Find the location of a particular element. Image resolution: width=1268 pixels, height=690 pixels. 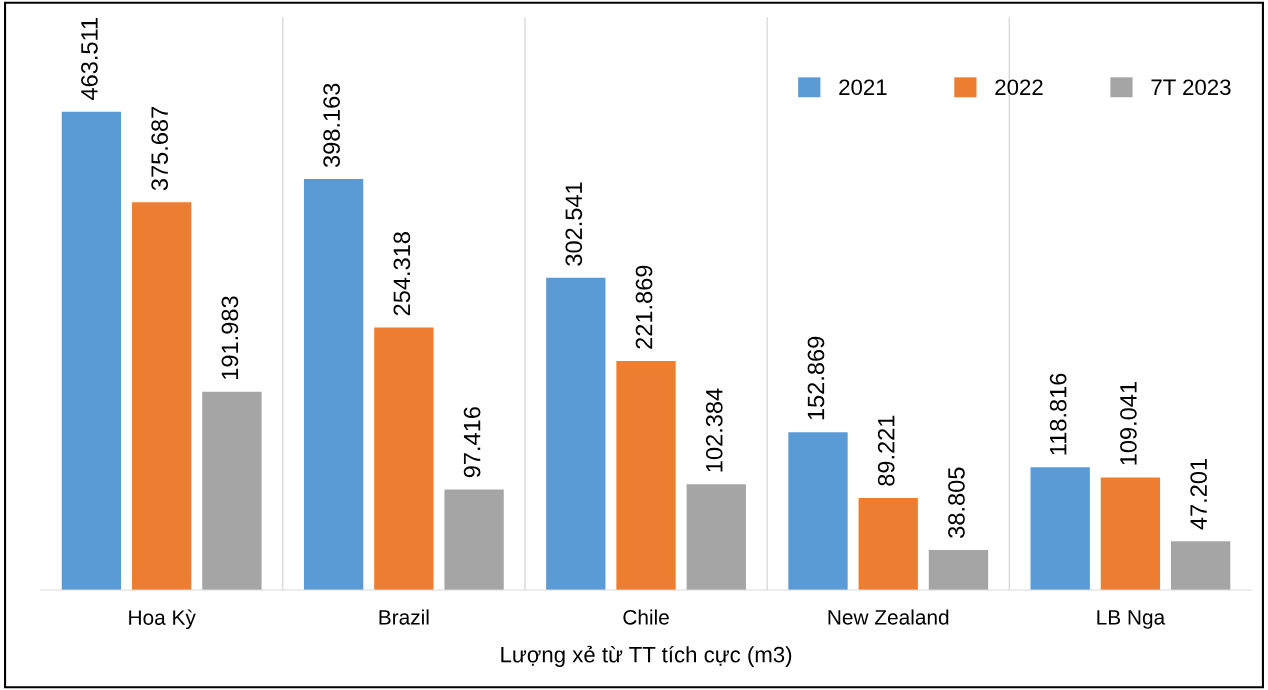

x-tick-label: Brazil is located at coordinates (404, 617).